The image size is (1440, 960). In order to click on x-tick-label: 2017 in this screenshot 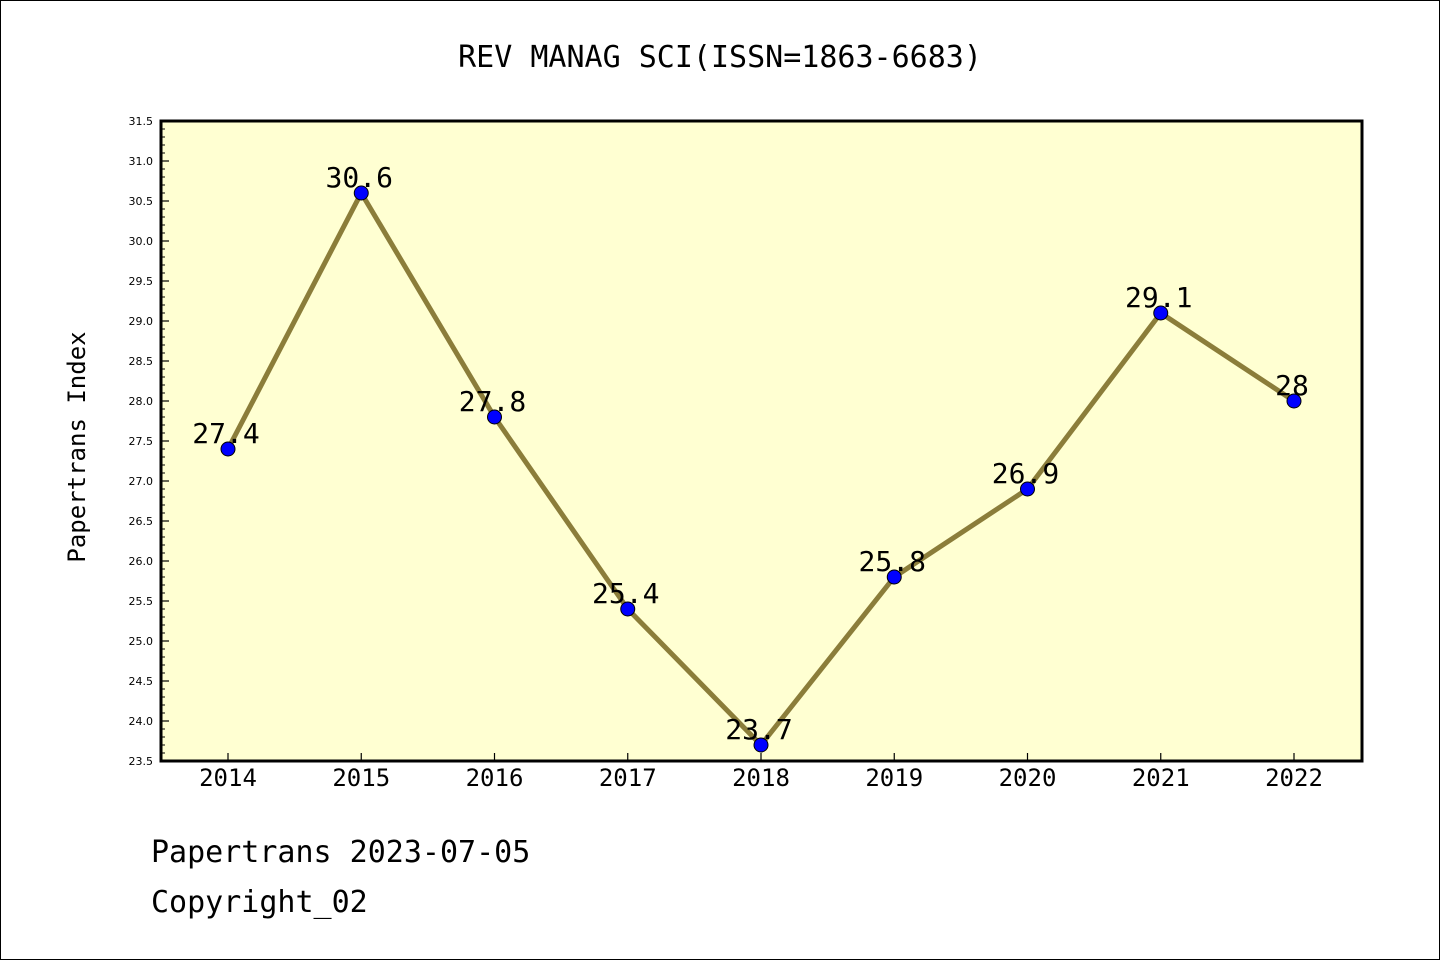, I will do `click(628, 778)`.